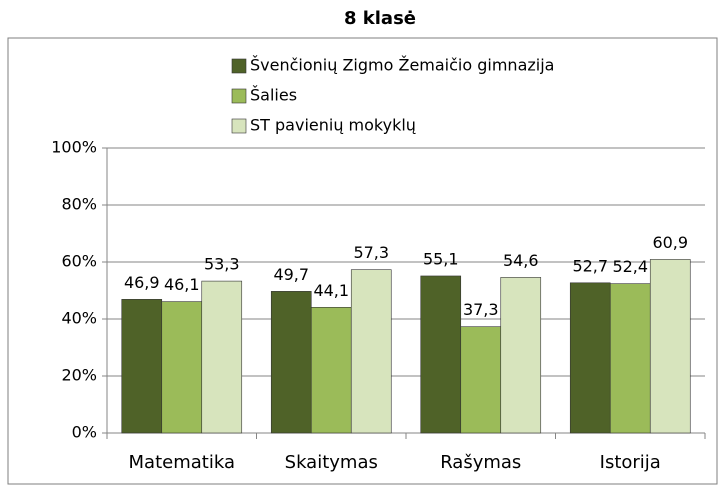 This screenshot has height=491, width=723. What do you see at coordinates (331, 462) in the screenshot?
I see `x-tick-label: Skaitymas` at bounding box center [331, 462].